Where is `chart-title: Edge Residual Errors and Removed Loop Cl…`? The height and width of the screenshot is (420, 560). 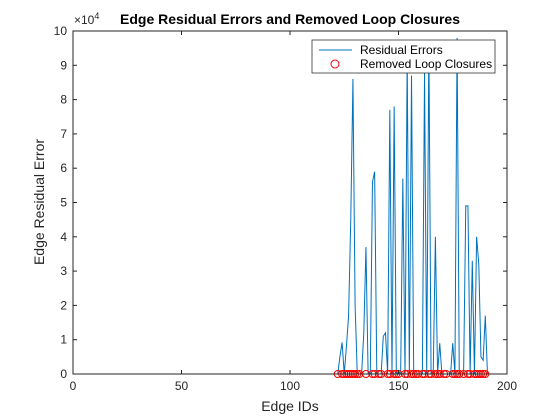
chart-title: Edge Residual Errors and Removed Loop Cl… is located at coordinates (290, 19).